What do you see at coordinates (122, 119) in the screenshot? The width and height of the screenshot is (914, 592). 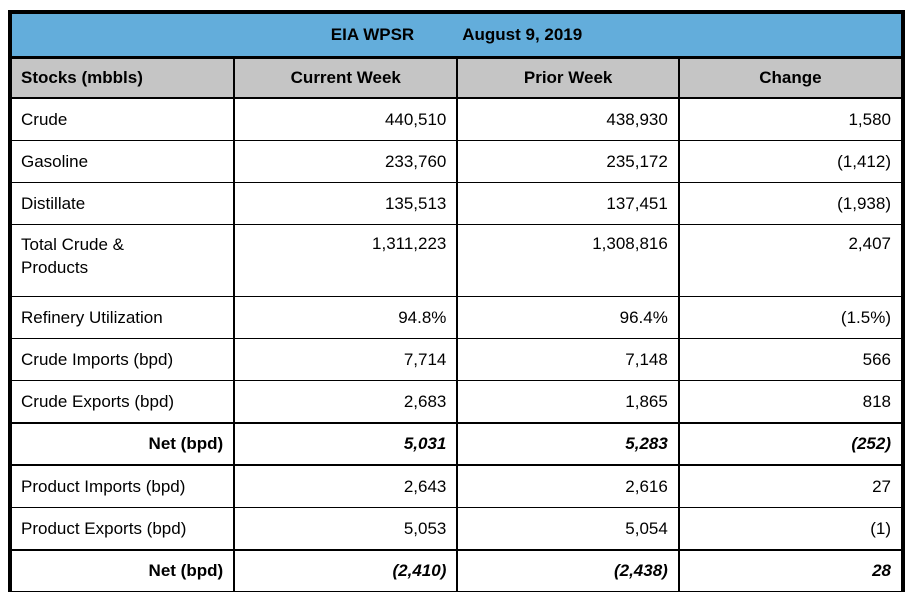 I see `row-label: Crude` at bounding box center [122, 119].